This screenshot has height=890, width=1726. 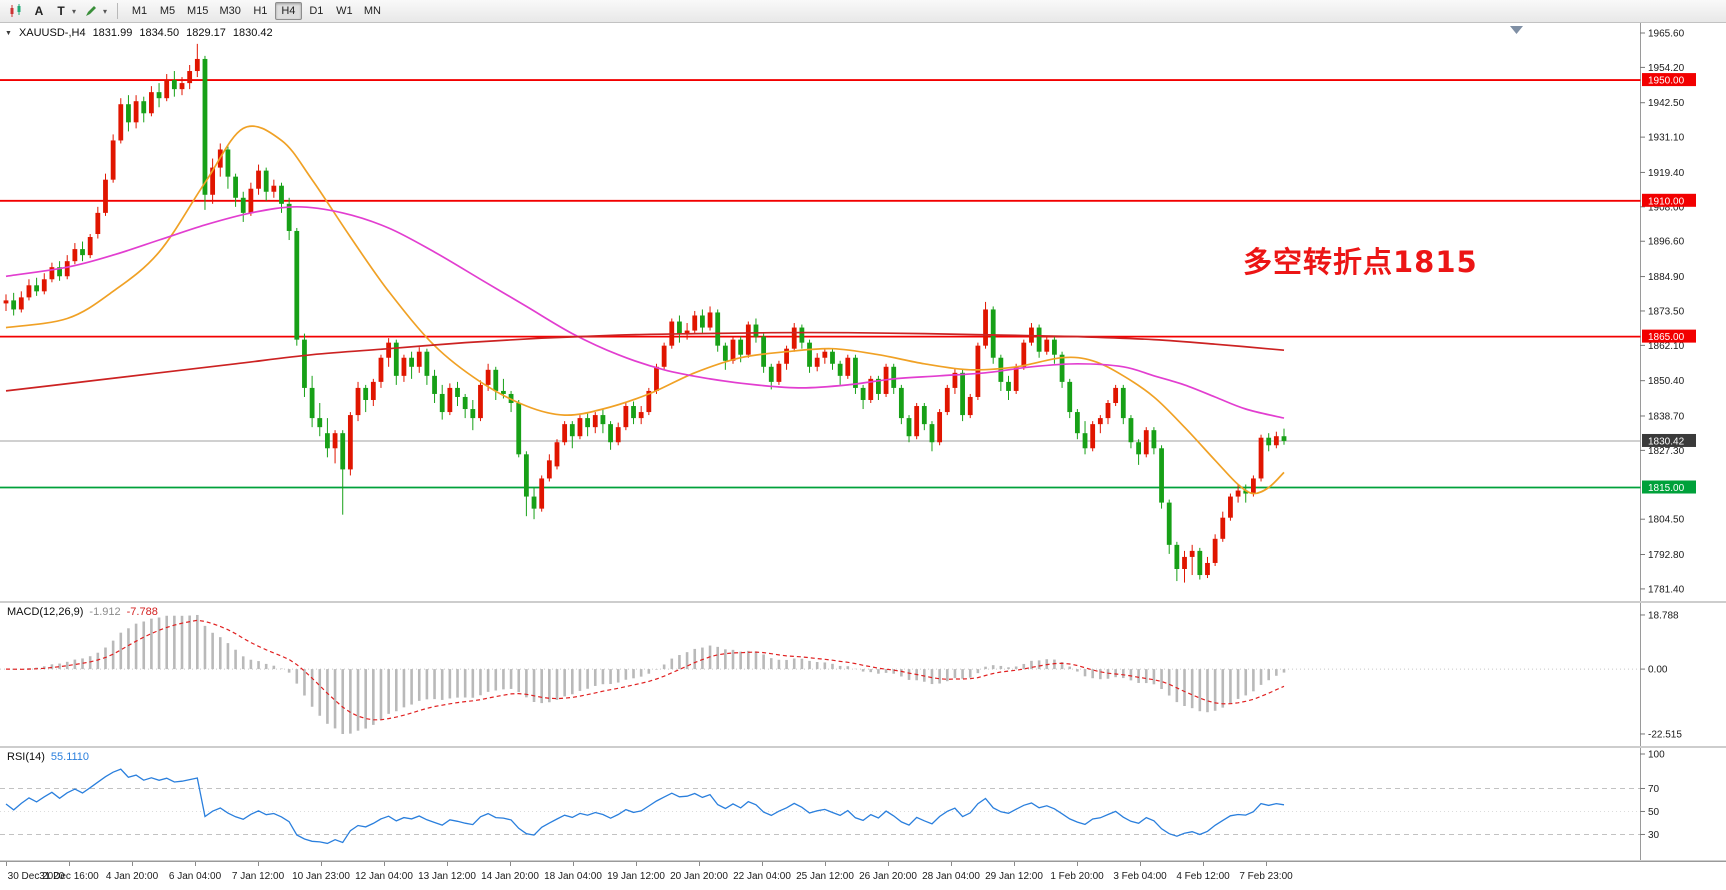 I want to click on rsi-tick-label: 70, so click(x=1654, y=789).